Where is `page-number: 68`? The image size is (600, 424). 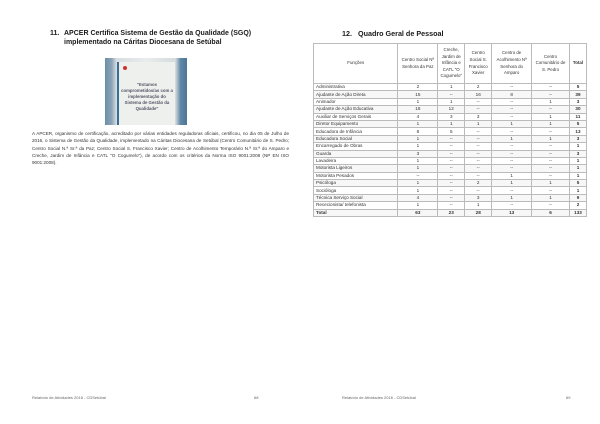 page-number: 68 is located at coordinates (256, 397).